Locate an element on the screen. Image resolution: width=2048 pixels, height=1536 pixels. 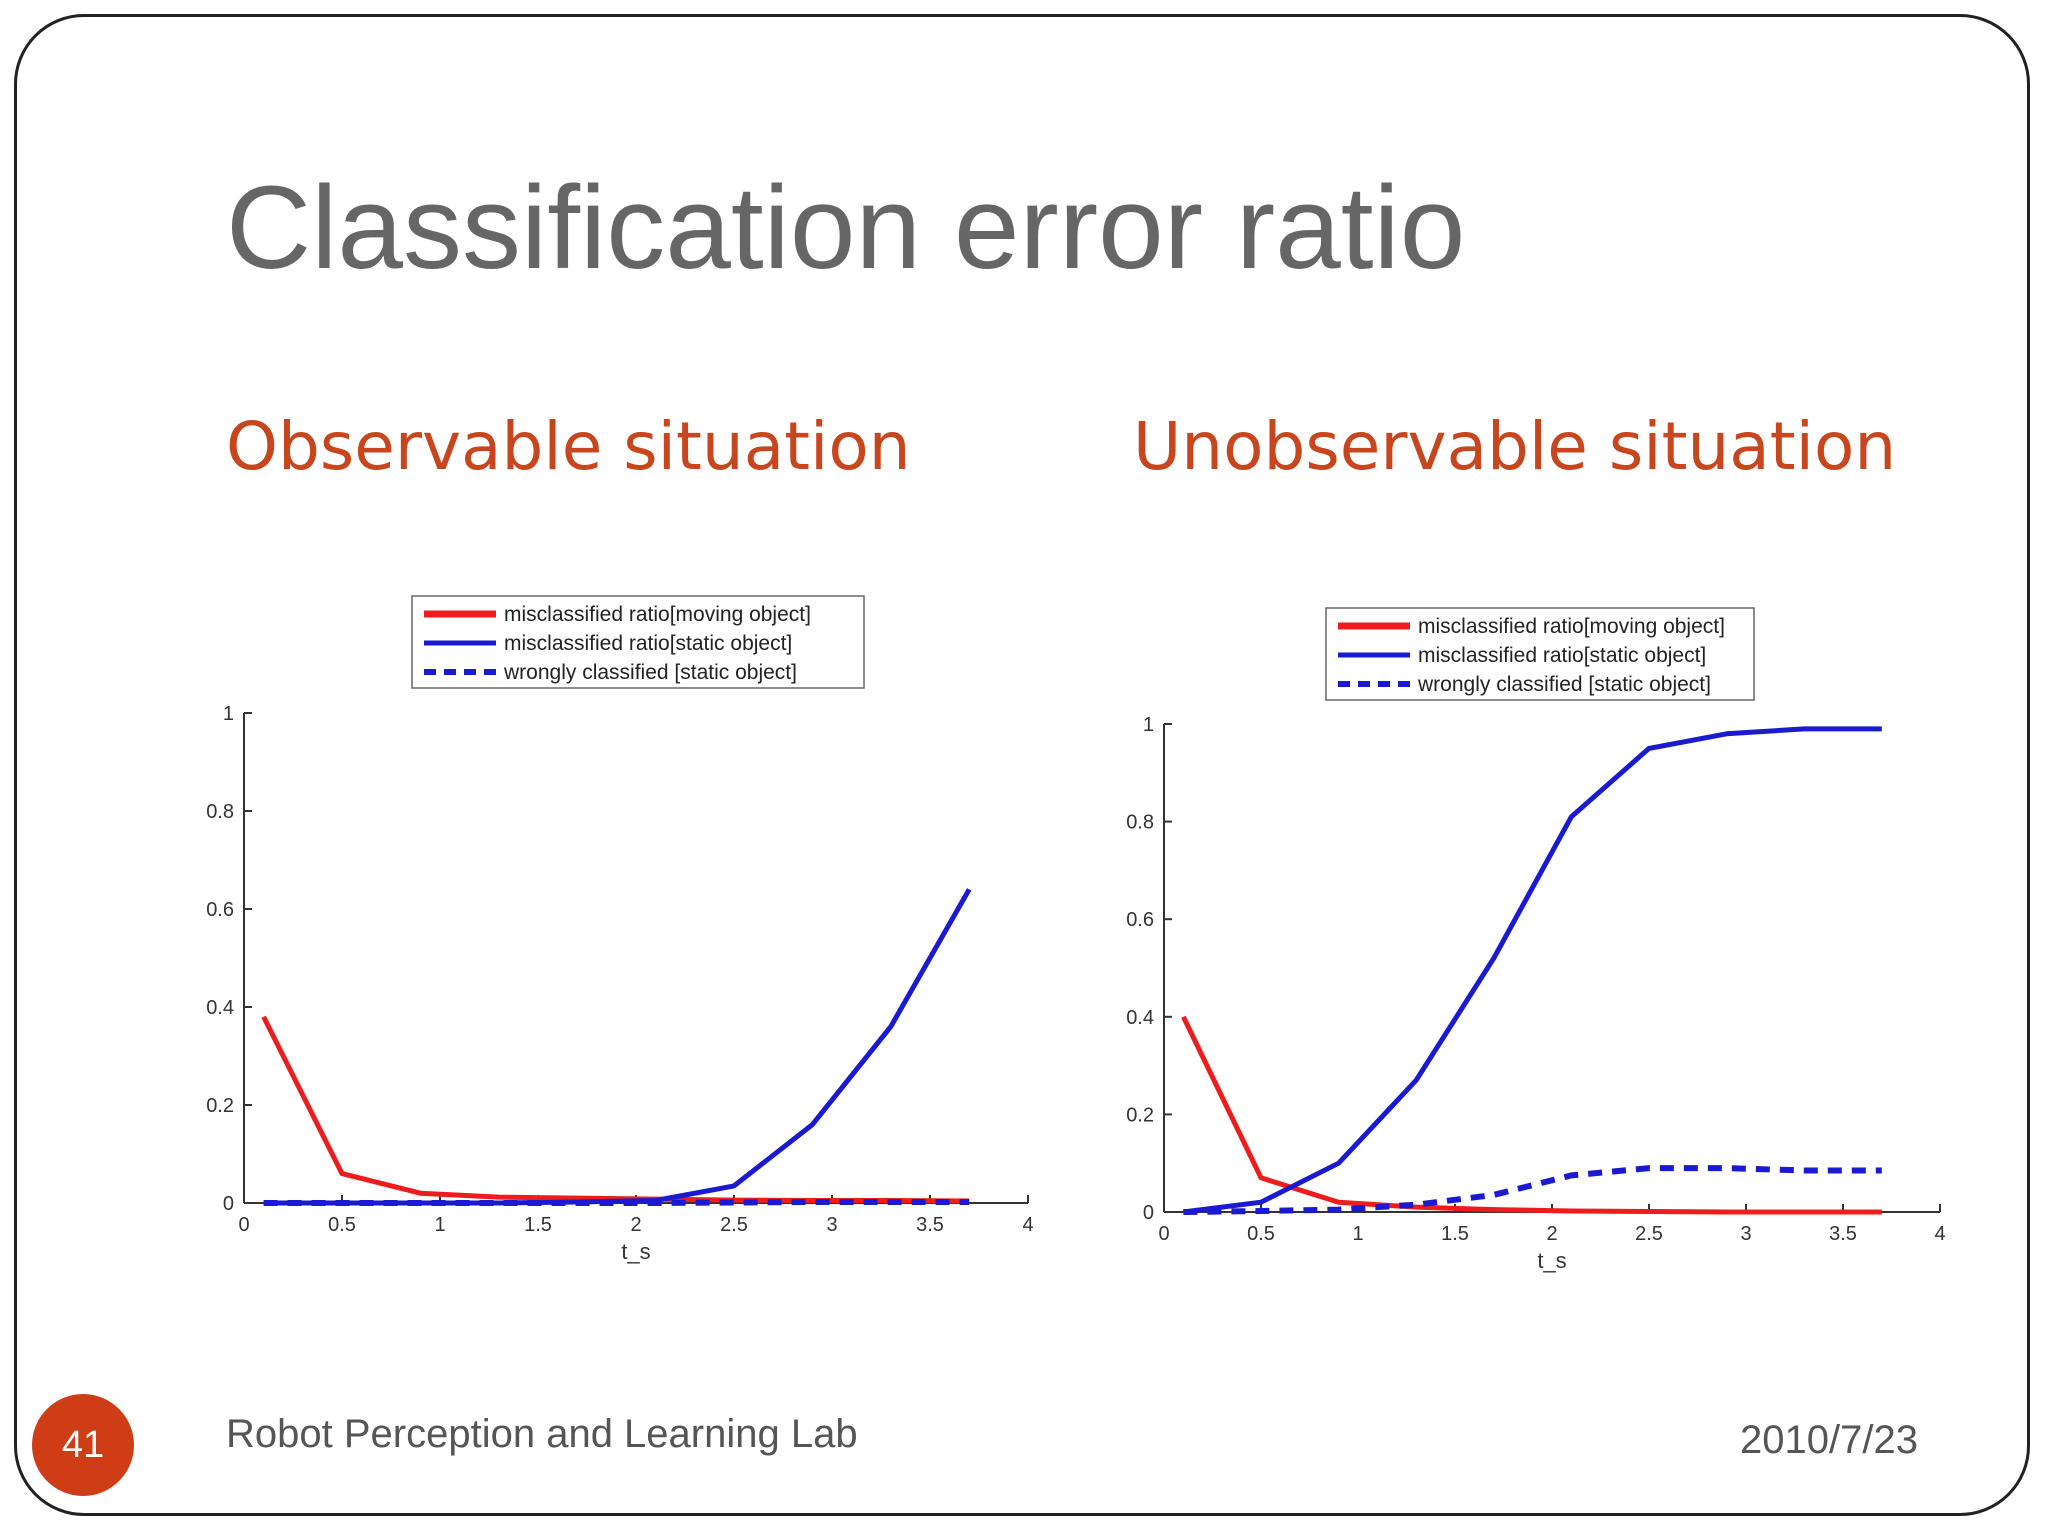
slide-title: Classification error ratio is located at coordinates (846, 228).